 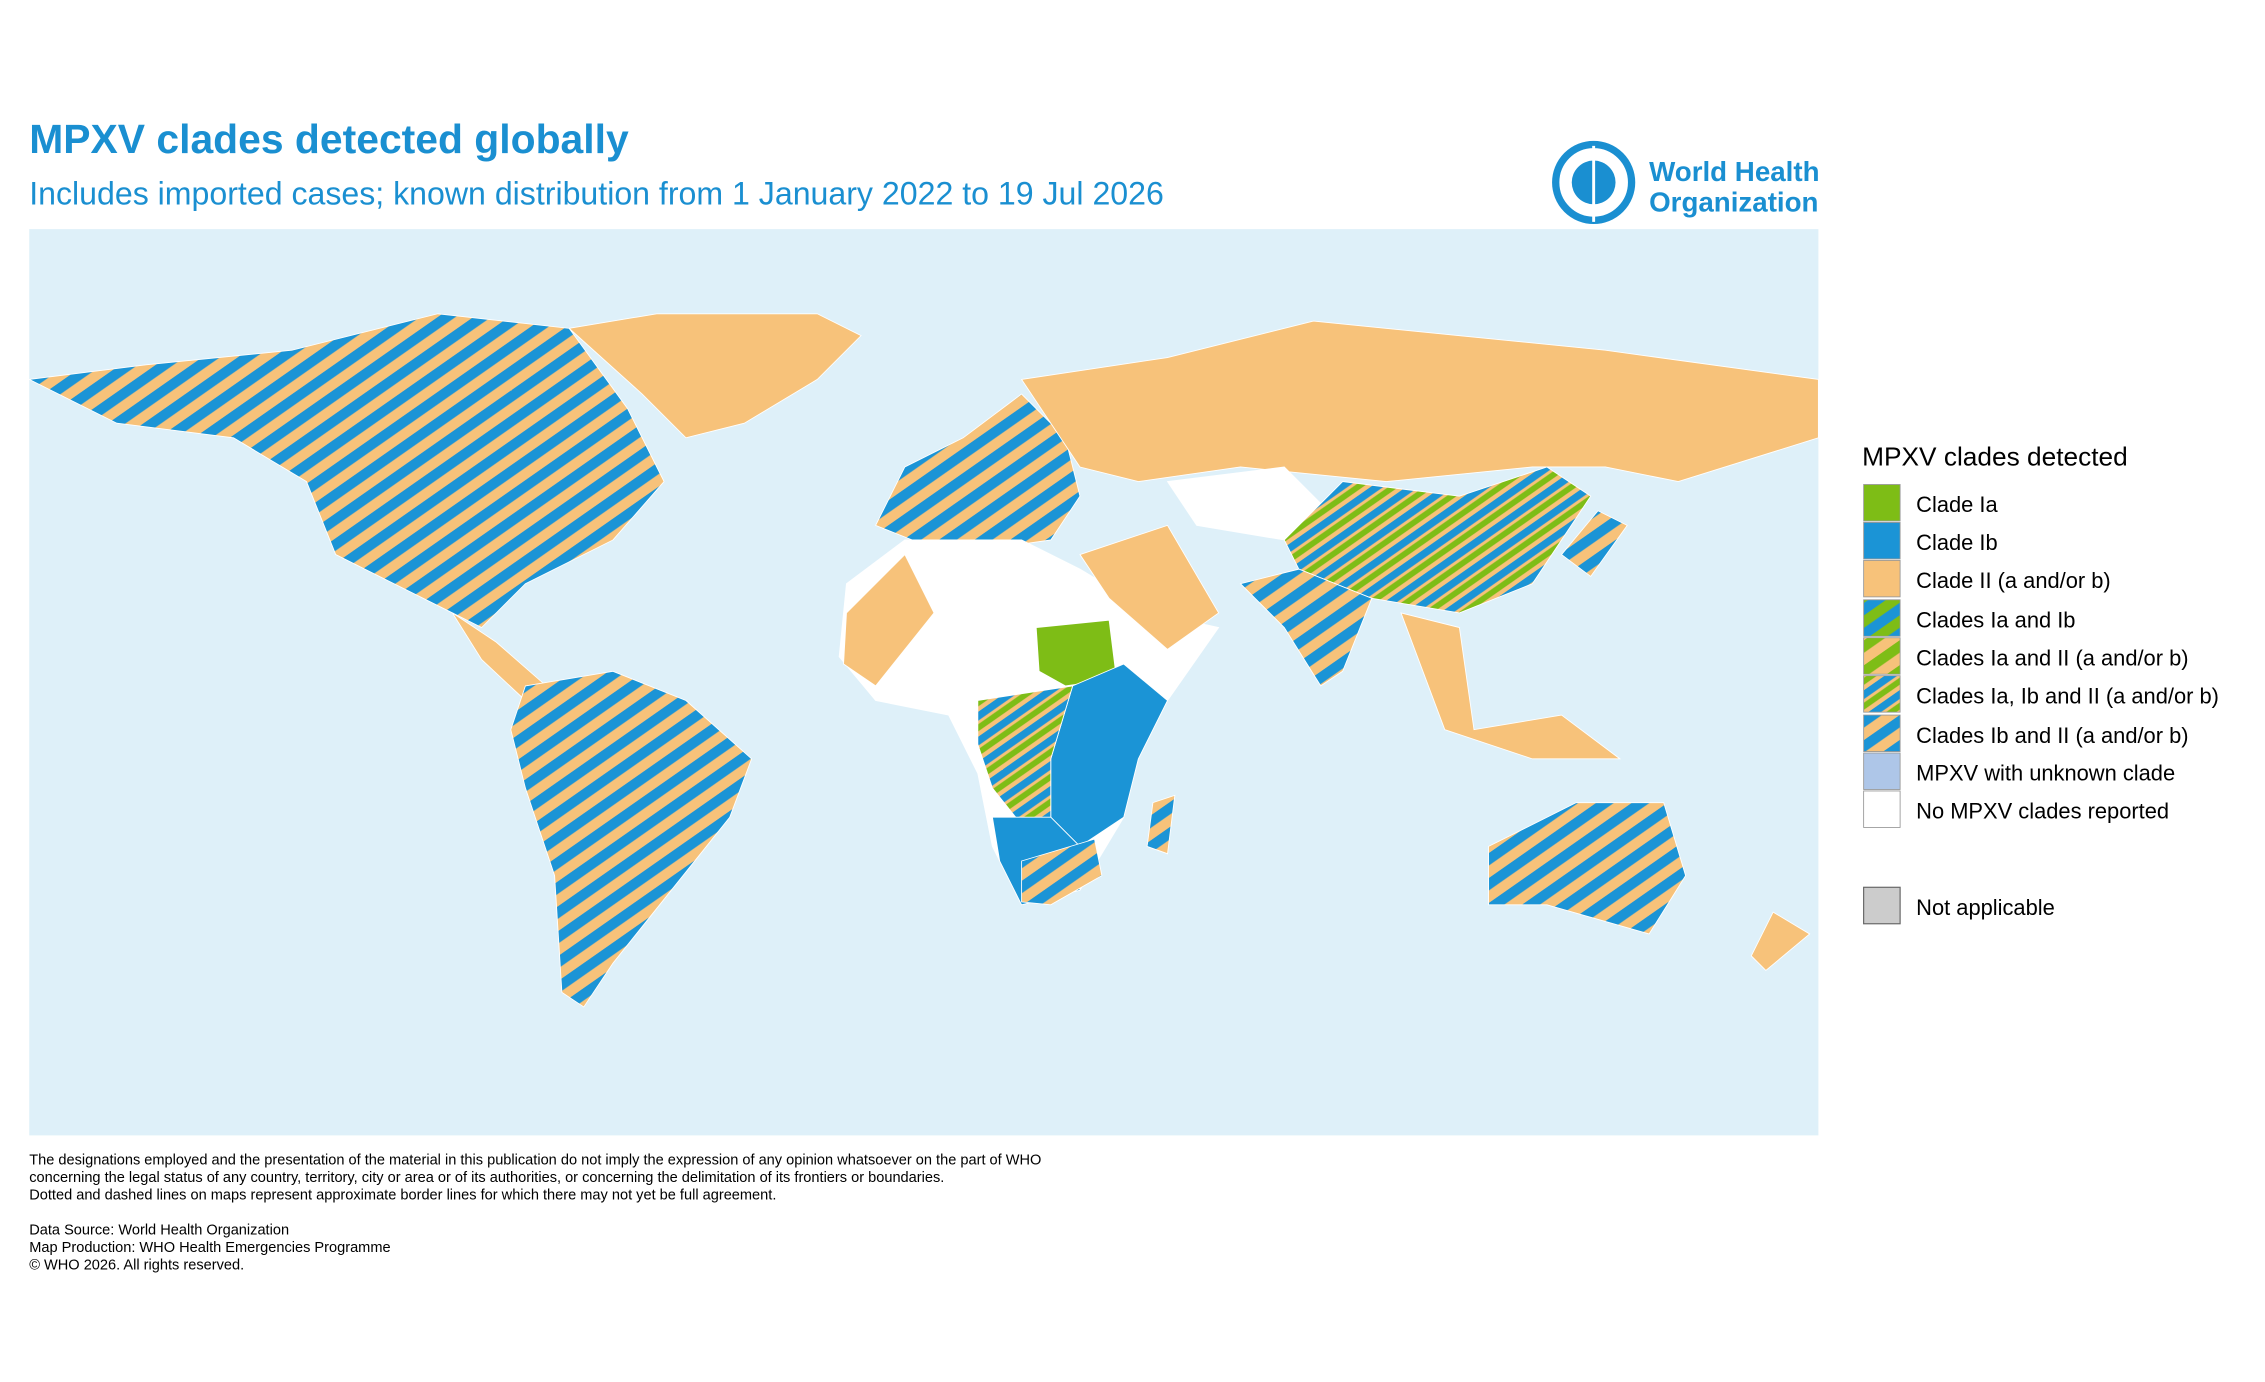 What do you see at coordinates (329, 139) in the screenshot?
I see `title: MPXV clades detected globally` at bounding box center [329, 139].